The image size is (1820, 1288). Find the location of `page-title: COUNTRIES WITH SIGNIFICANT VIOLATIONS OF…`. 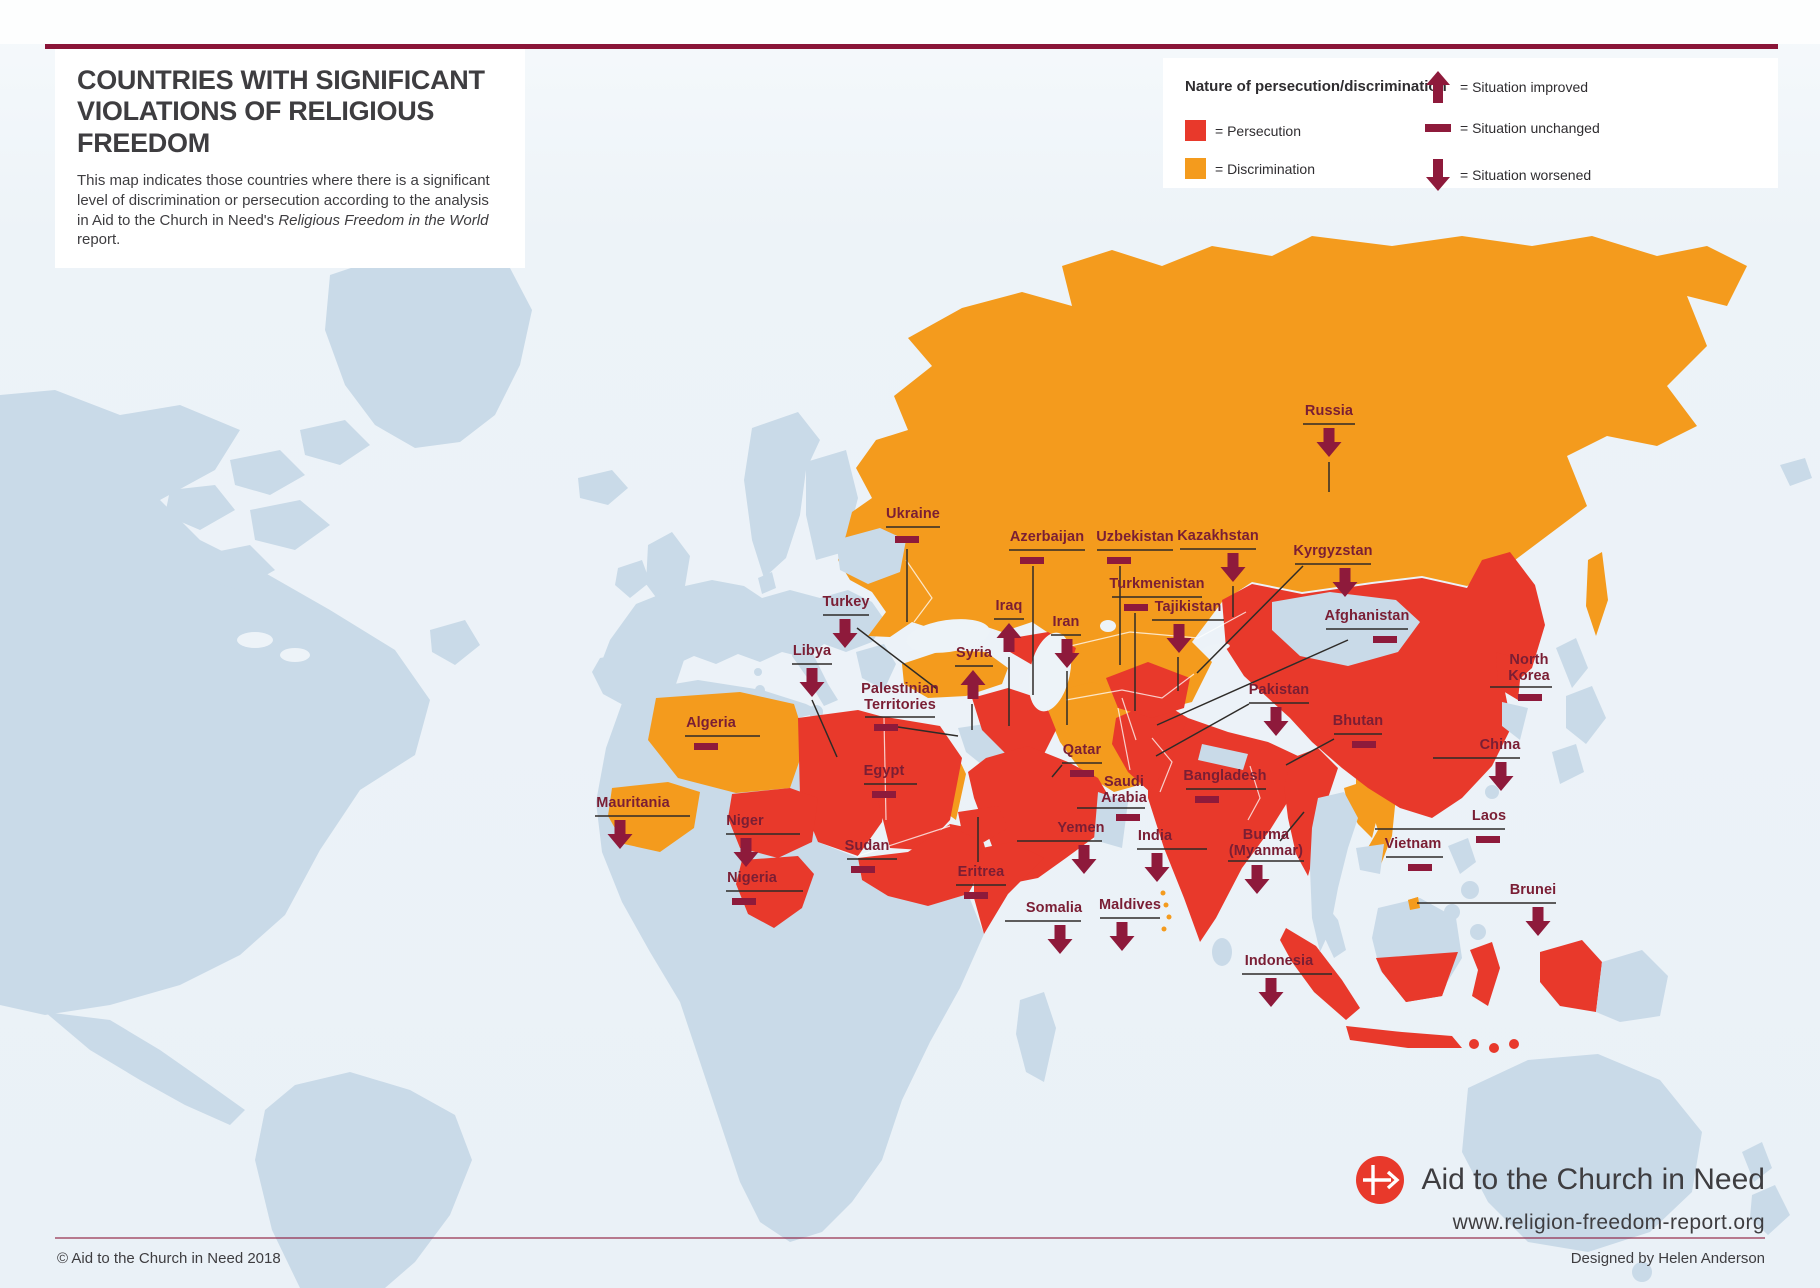

page-title: COUNTRIES WITH SIGNIFICANT VIOLATIONS OF… is located at coordinates (281, 111).